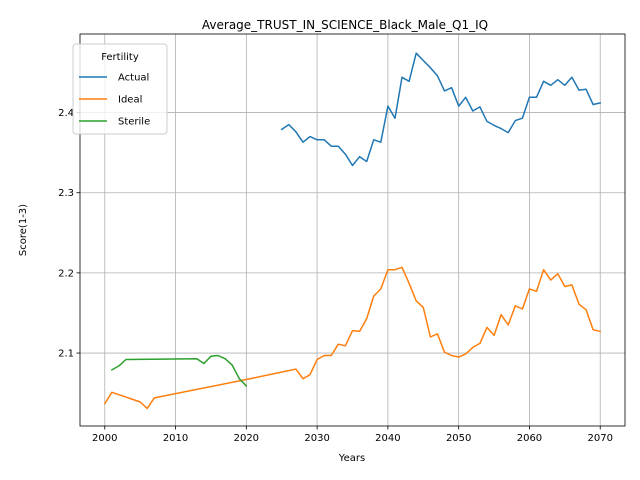 This screenshot has height=480, width=640. I want to click on legend: Fertility Actual Ideal Sterile, so click(120, 89).